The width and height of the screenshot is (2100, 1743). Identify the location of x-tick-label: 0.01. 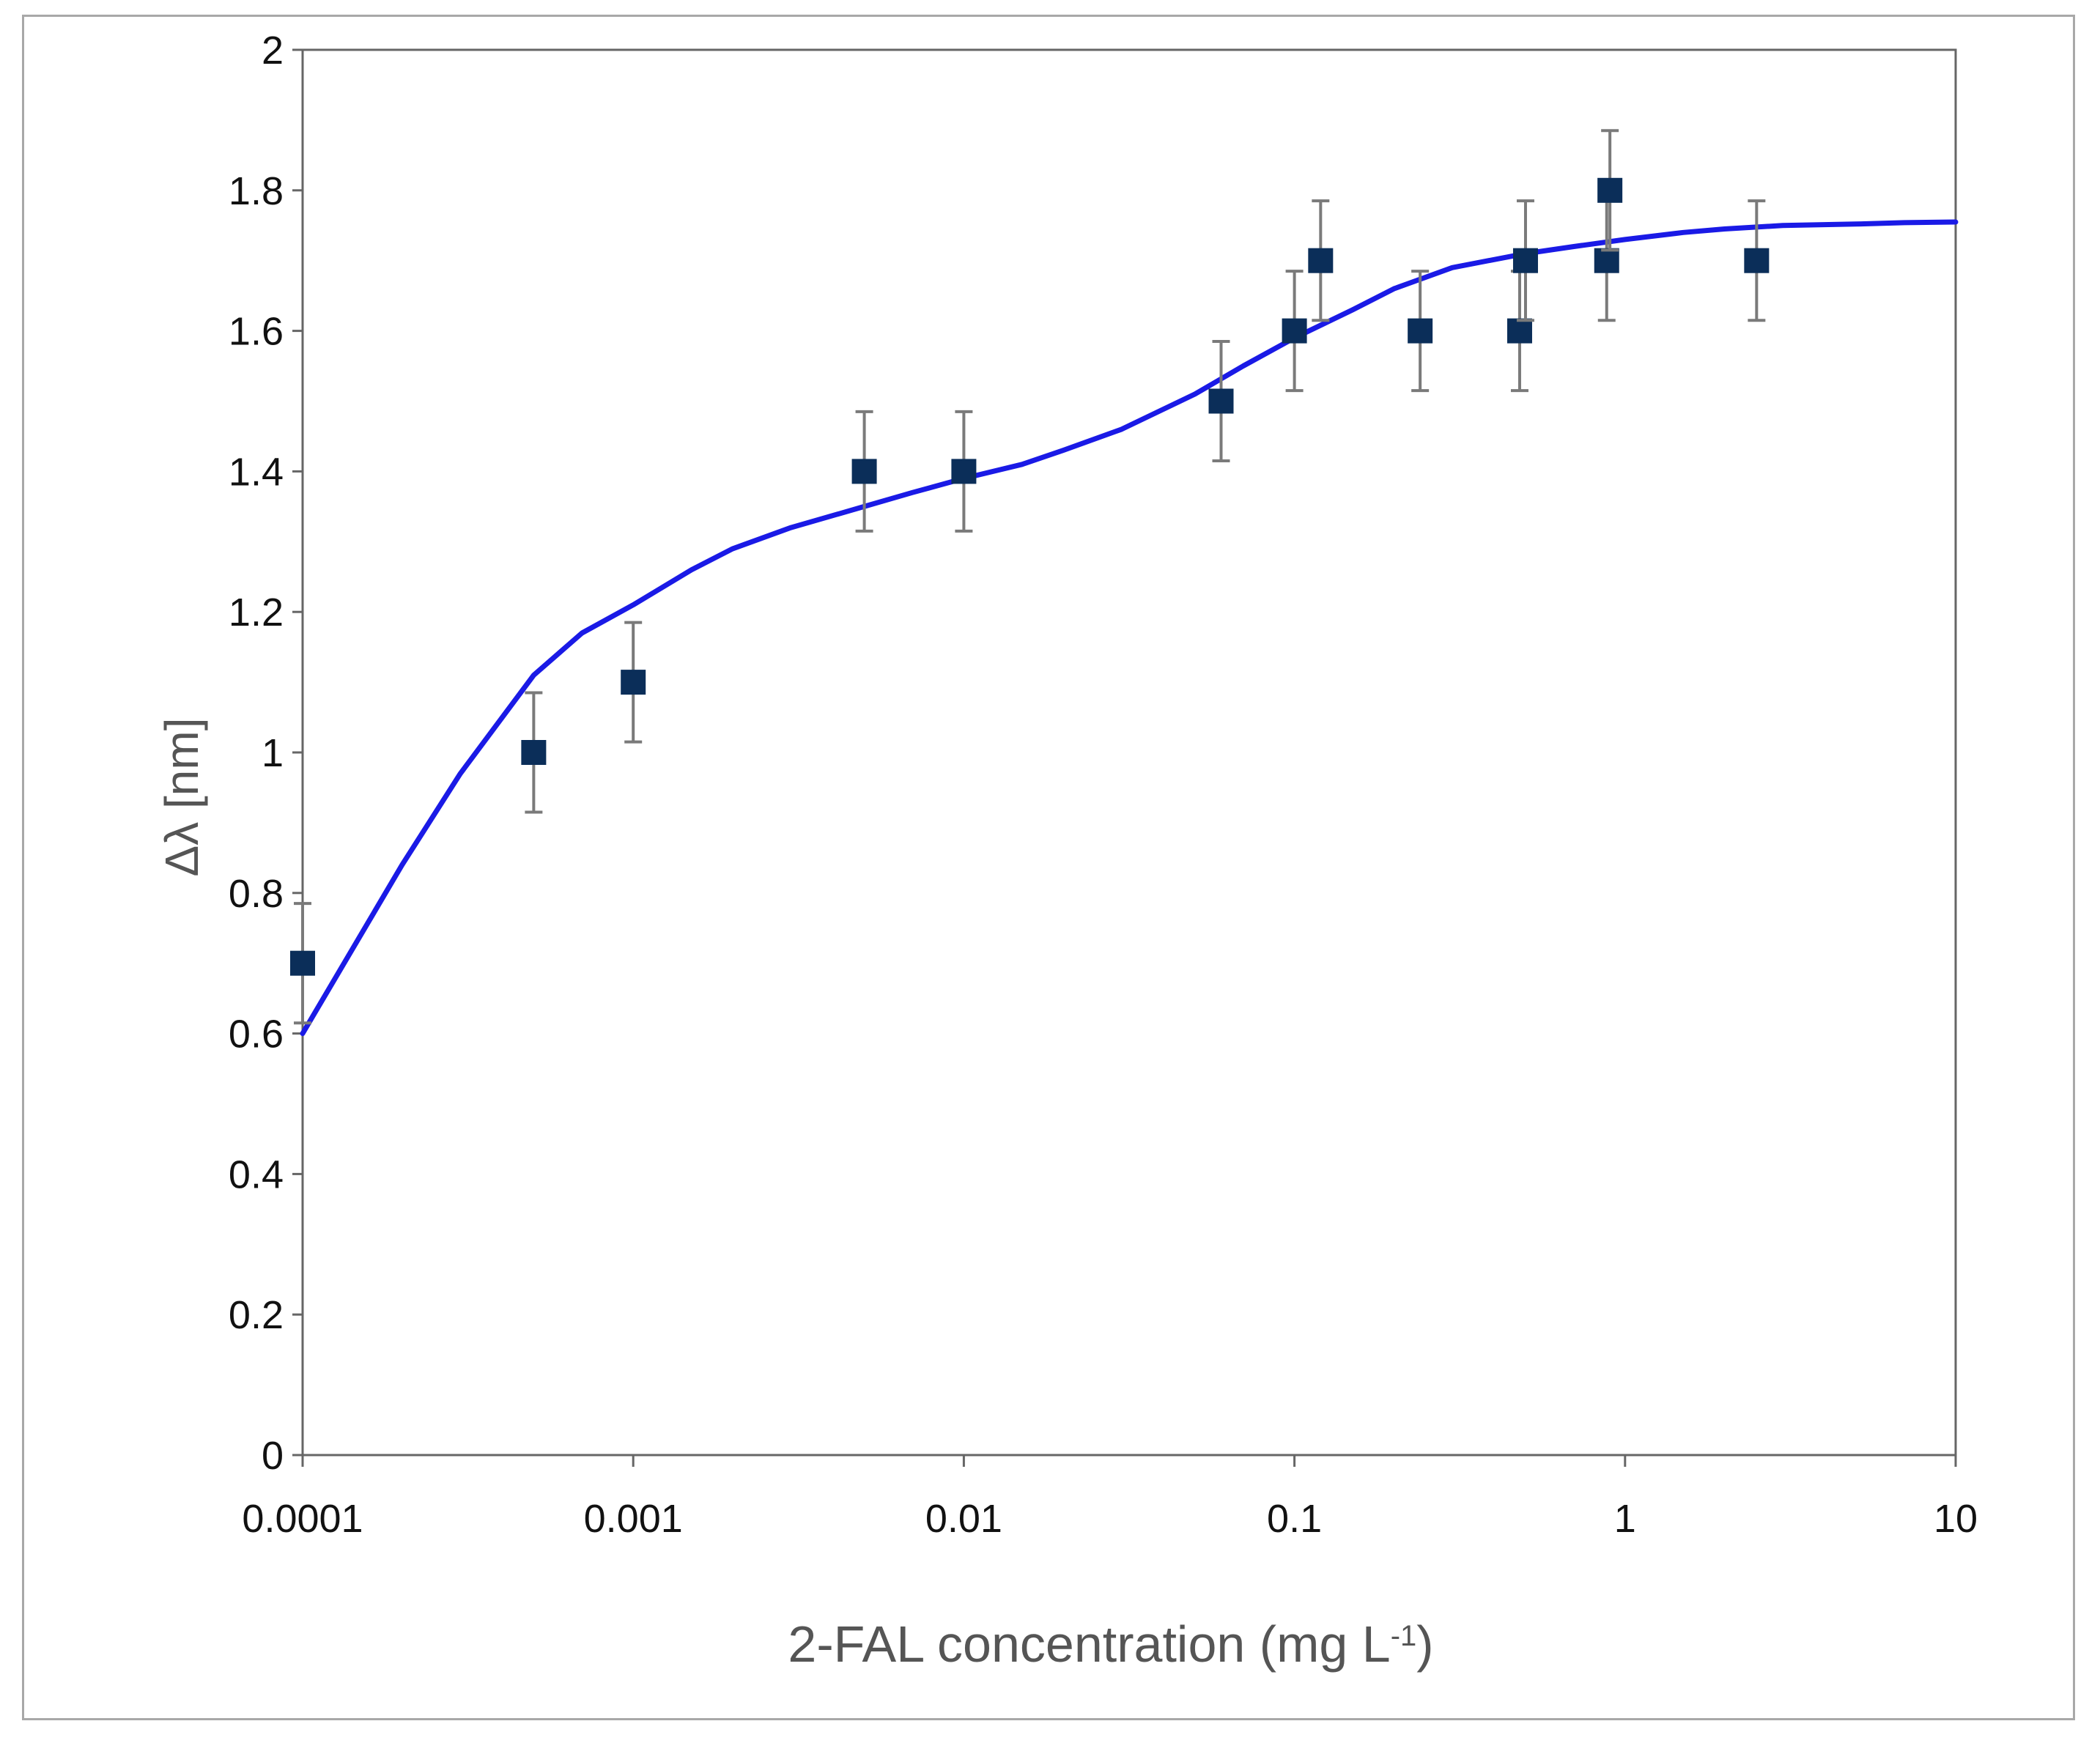
(963, 1519).